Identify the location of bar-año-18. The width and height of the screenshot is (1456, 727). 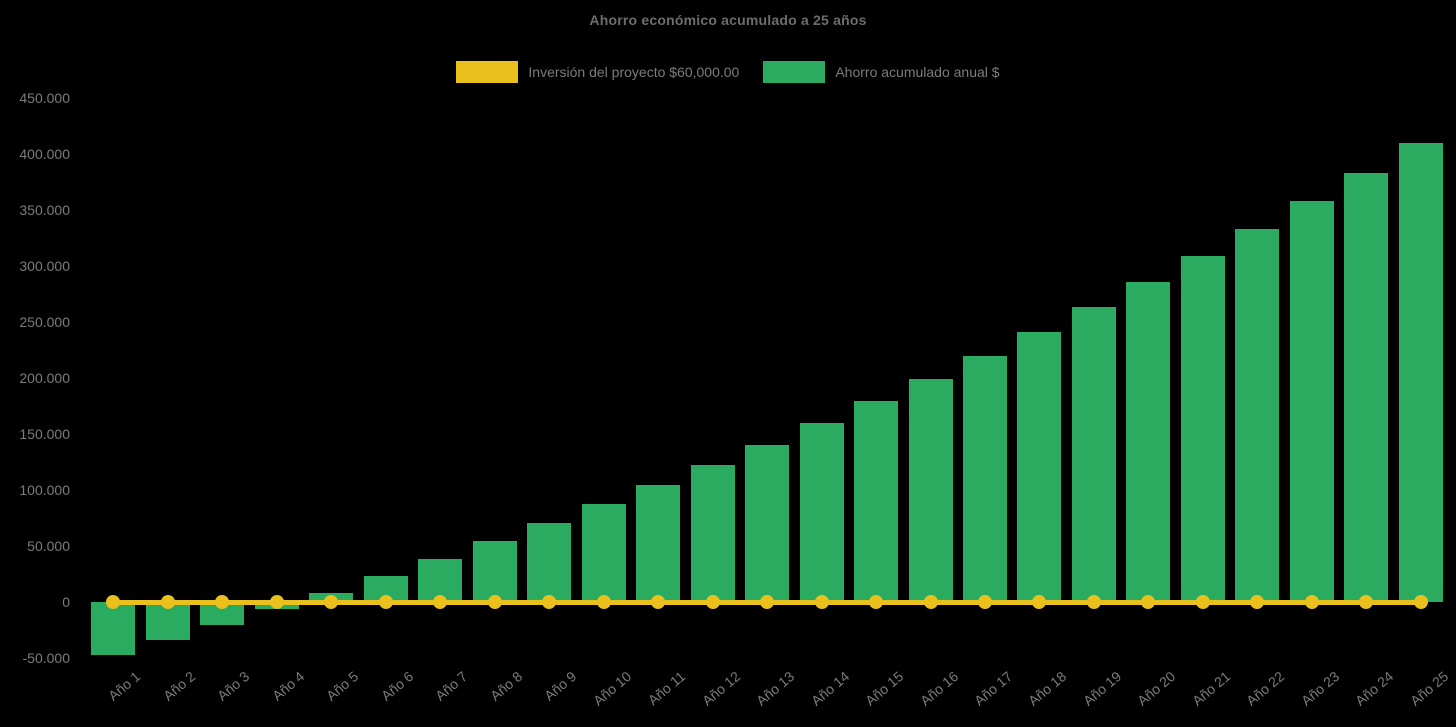
(1039, 466).